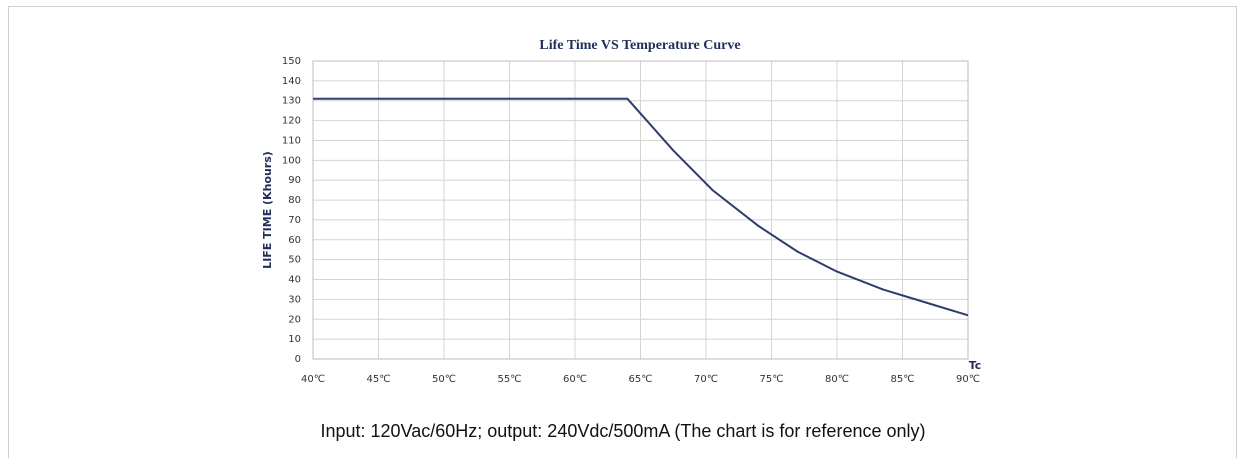 The image size is (1246, 458). I want to click on y-tick-label: 50, so click(294, 260).